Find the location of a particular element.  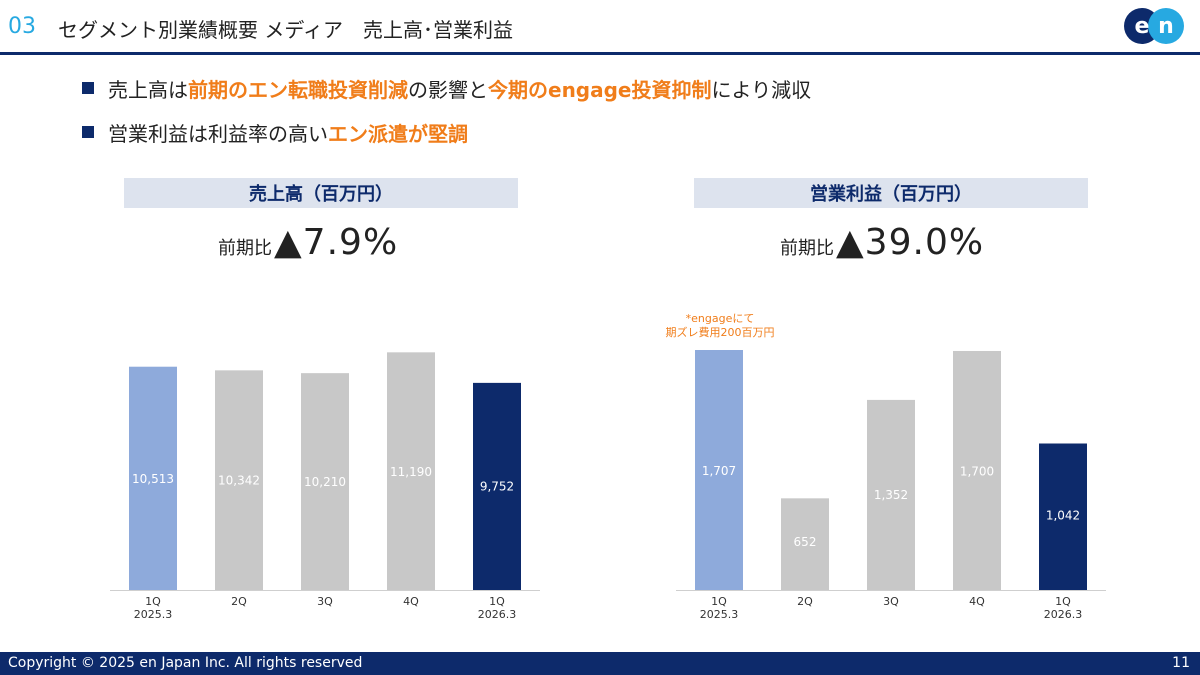

engage-cost-note: *engageにて 期ズレ費用200百万円 is located at coordinates (720, 326).